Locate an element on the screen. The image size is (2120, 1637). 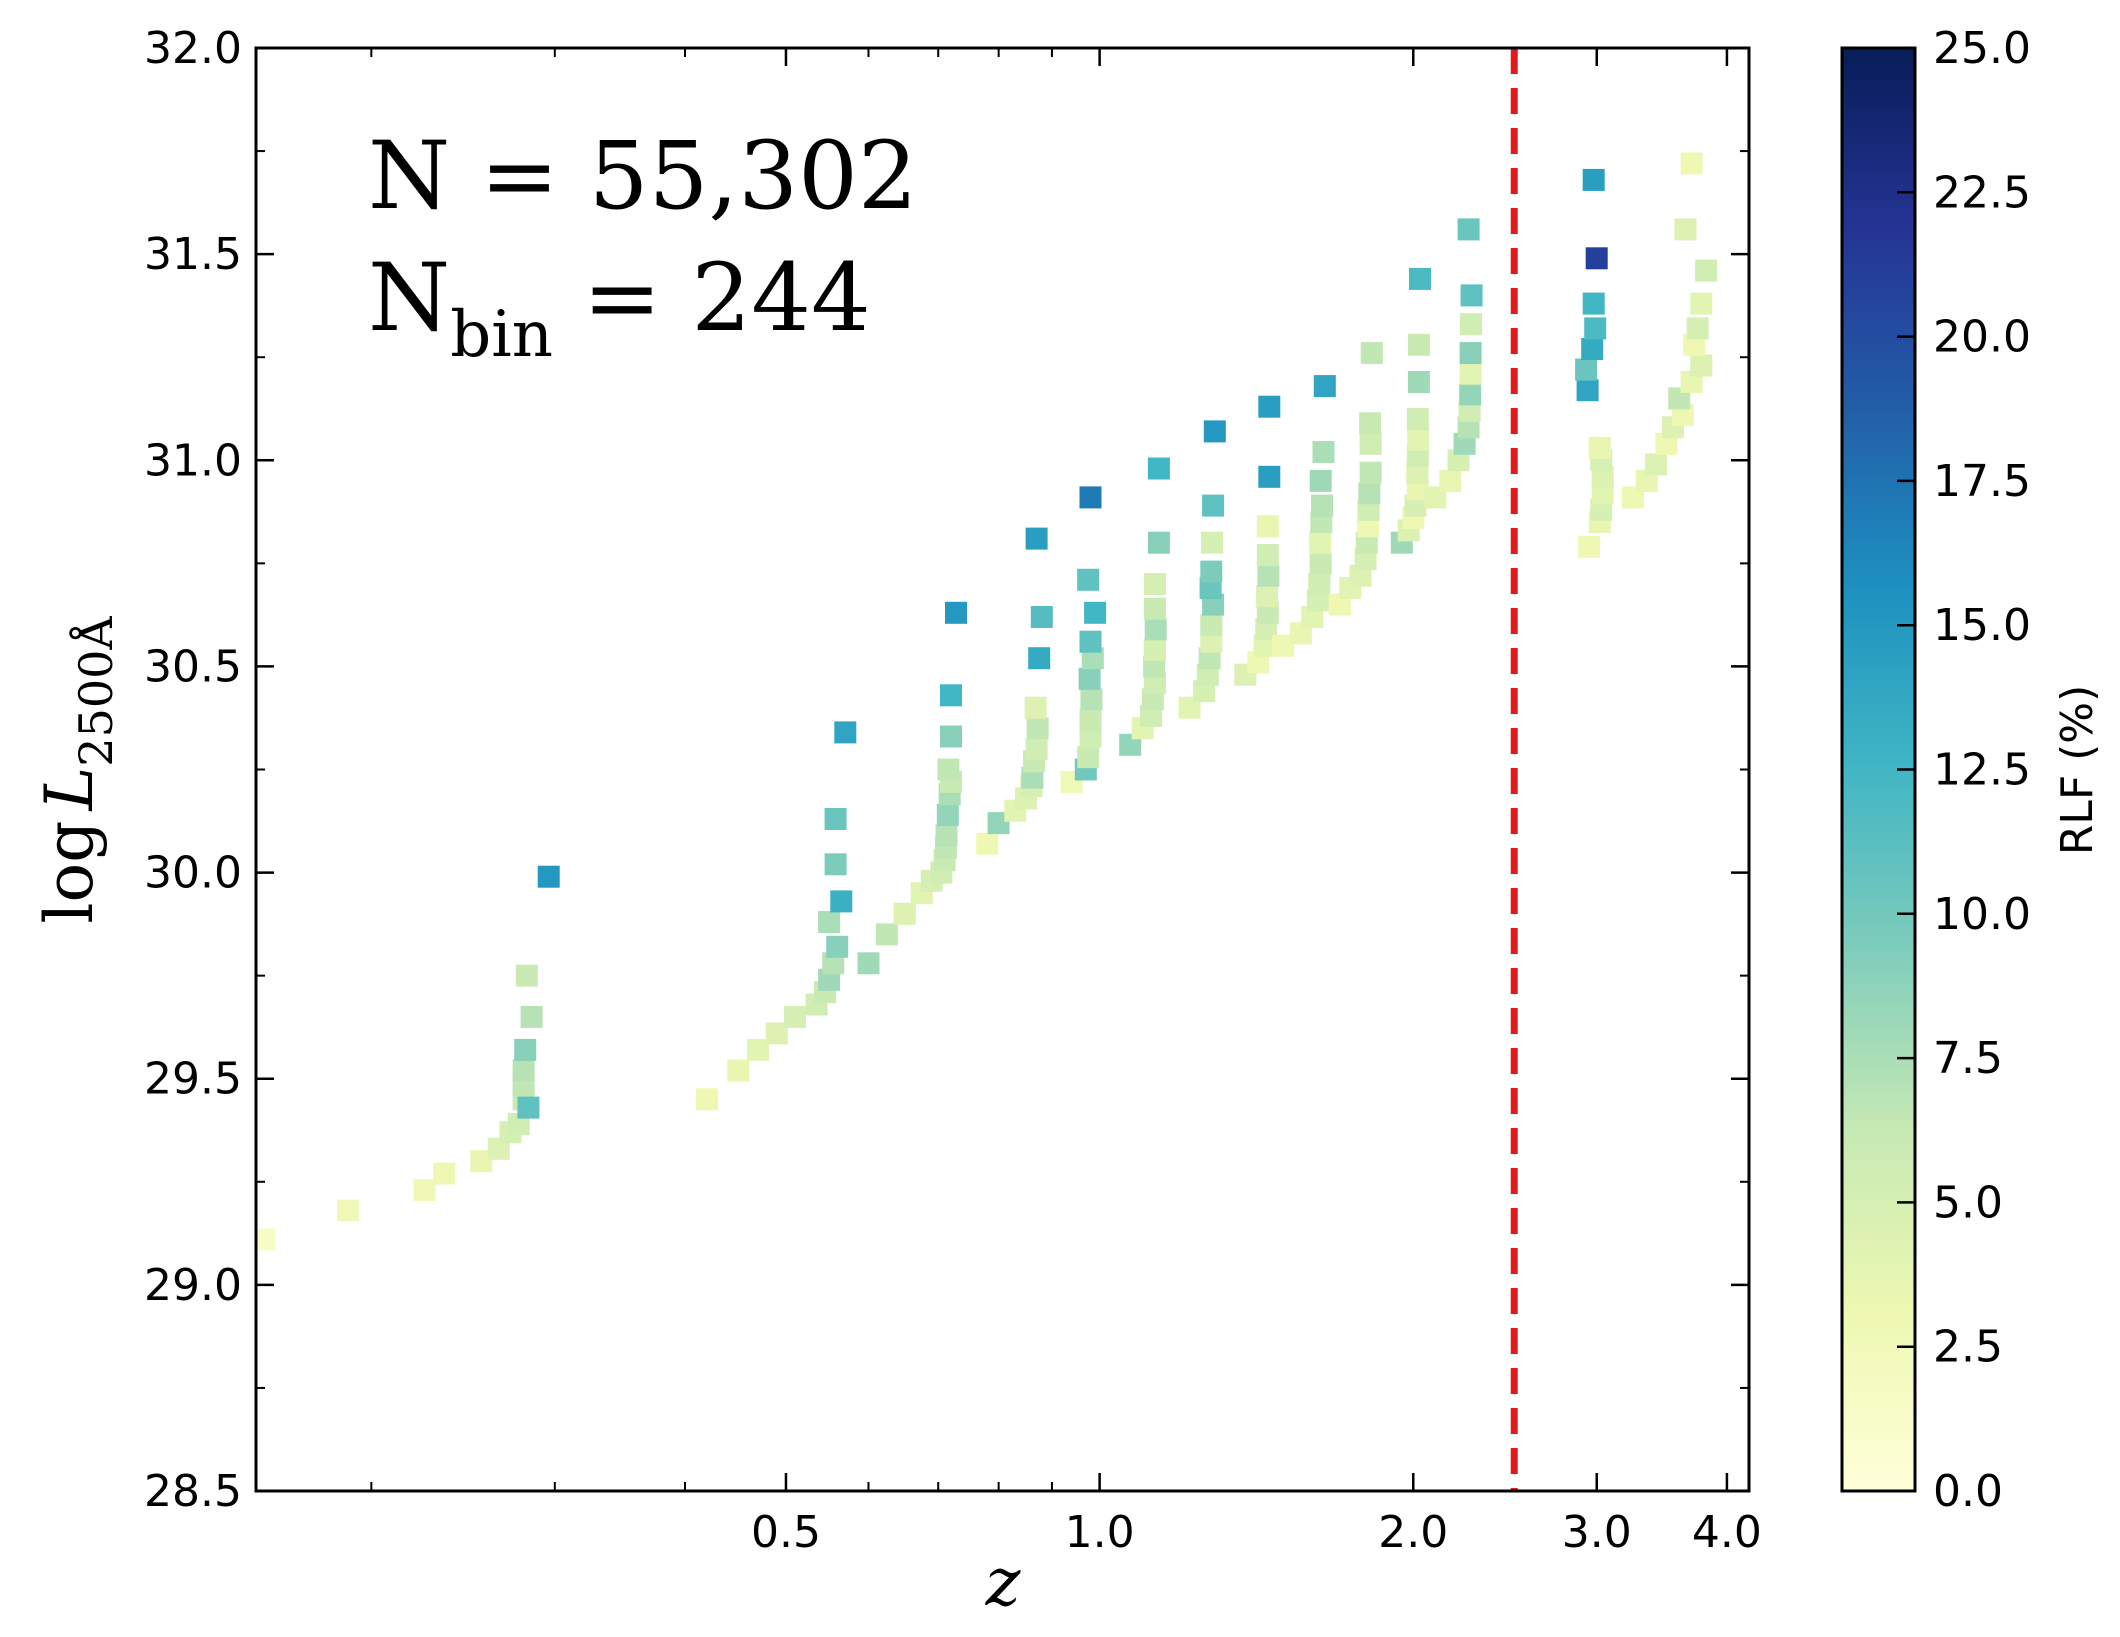
y-axis-label-var: L is located at coordinates (69, 789).